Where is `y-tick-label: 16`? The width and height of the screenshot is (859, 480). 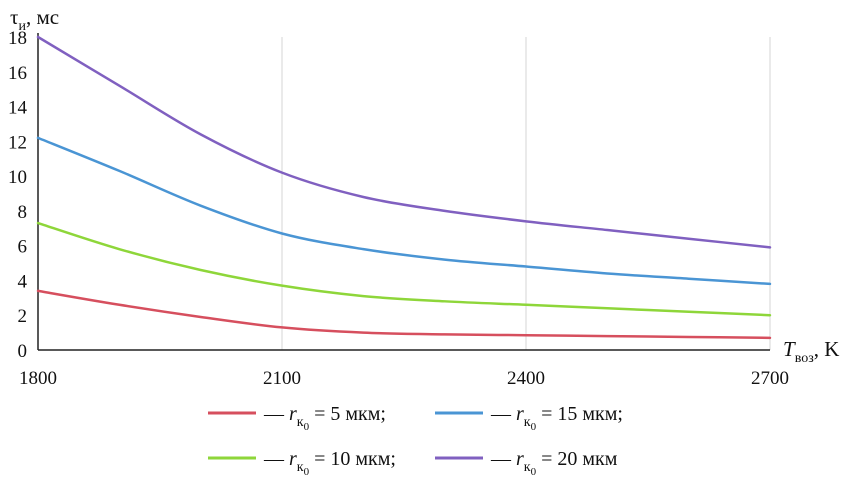
y-tick-label: 16 is located at coordinates (17, 73).